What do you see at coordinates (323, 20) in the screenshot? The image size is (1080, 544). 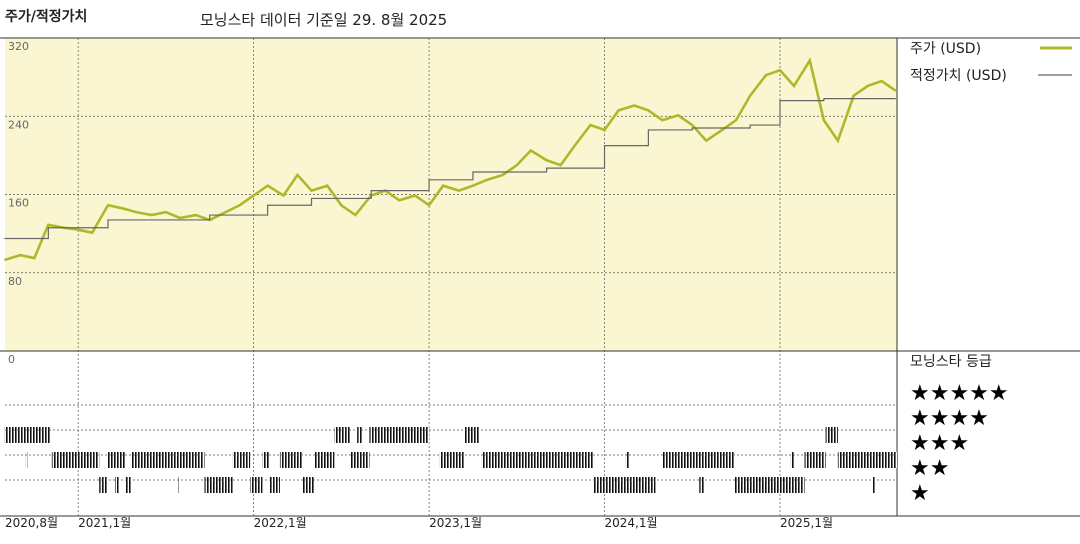 I see `chart-subtitle: 모닝스타 데이터 기준일 29. 8월 2025` at bounding box center [323, 20].